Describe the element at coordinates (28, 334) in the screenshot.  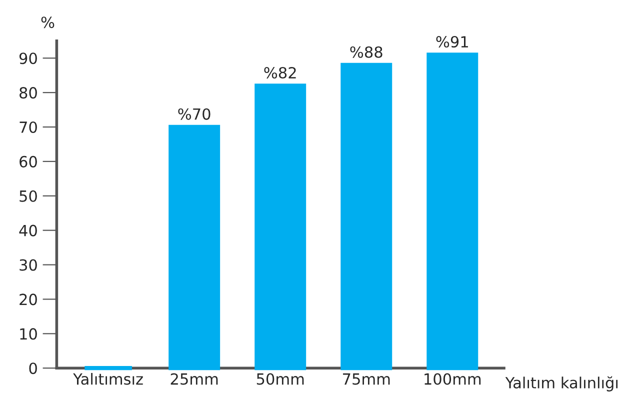
I see `y-tick-label: 10` at that location.